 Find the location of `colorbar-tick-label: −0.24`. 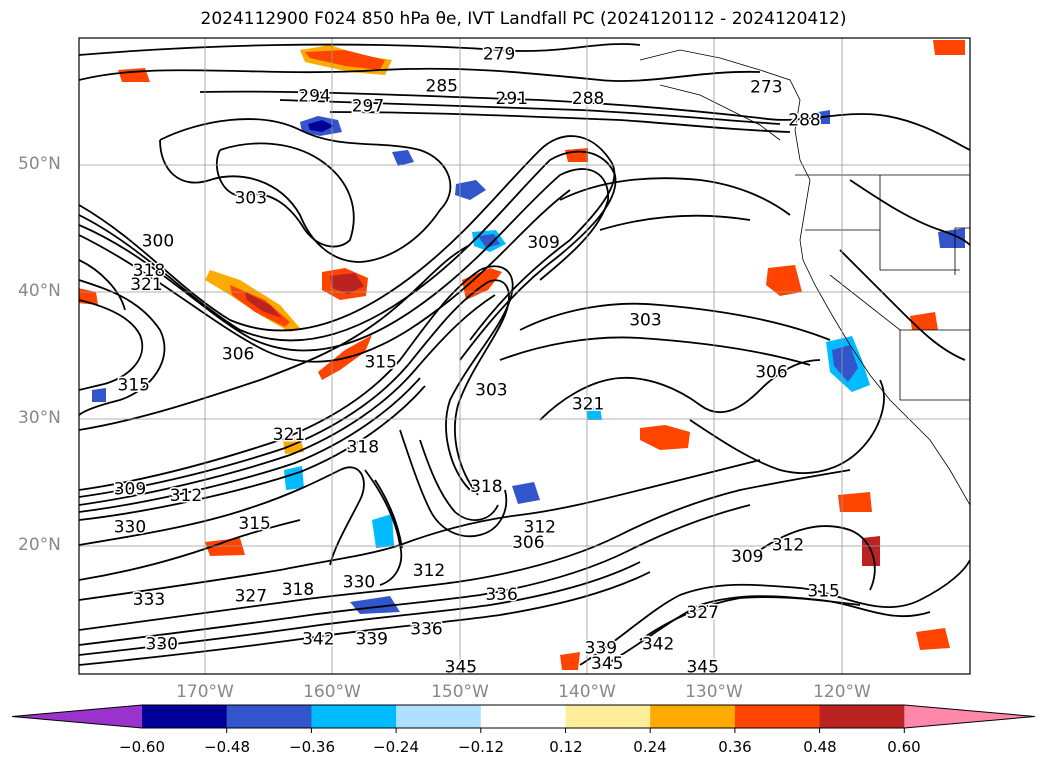

colorbar-tick-label: −0.24 is located at coordinates (396, 747).